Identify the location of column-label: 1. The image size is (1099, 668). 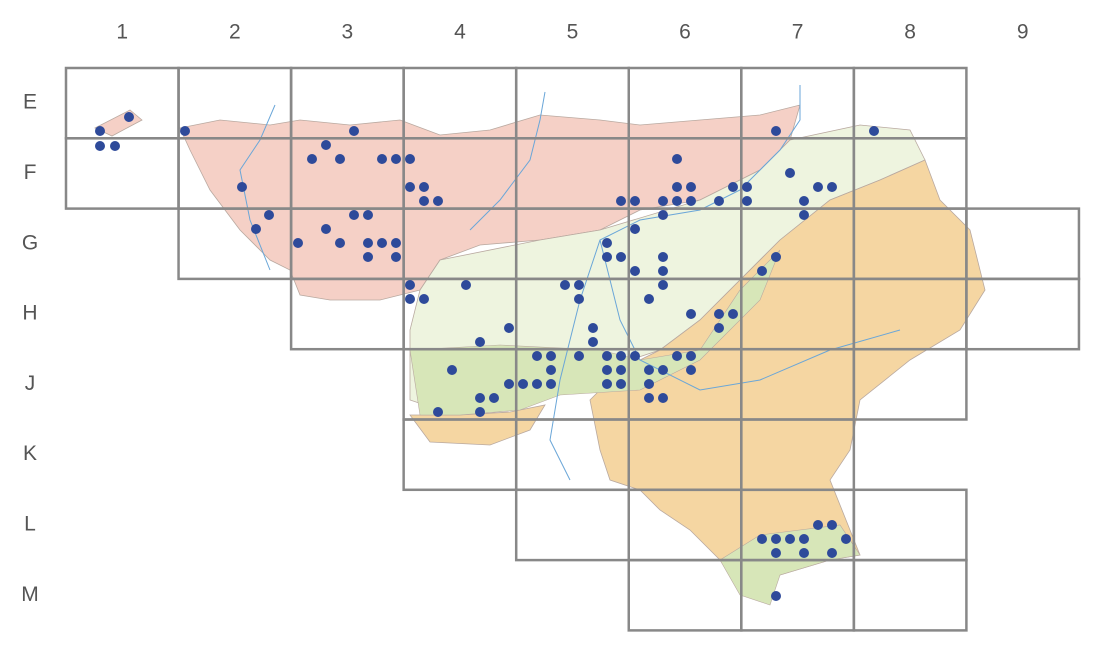
(122, 32).